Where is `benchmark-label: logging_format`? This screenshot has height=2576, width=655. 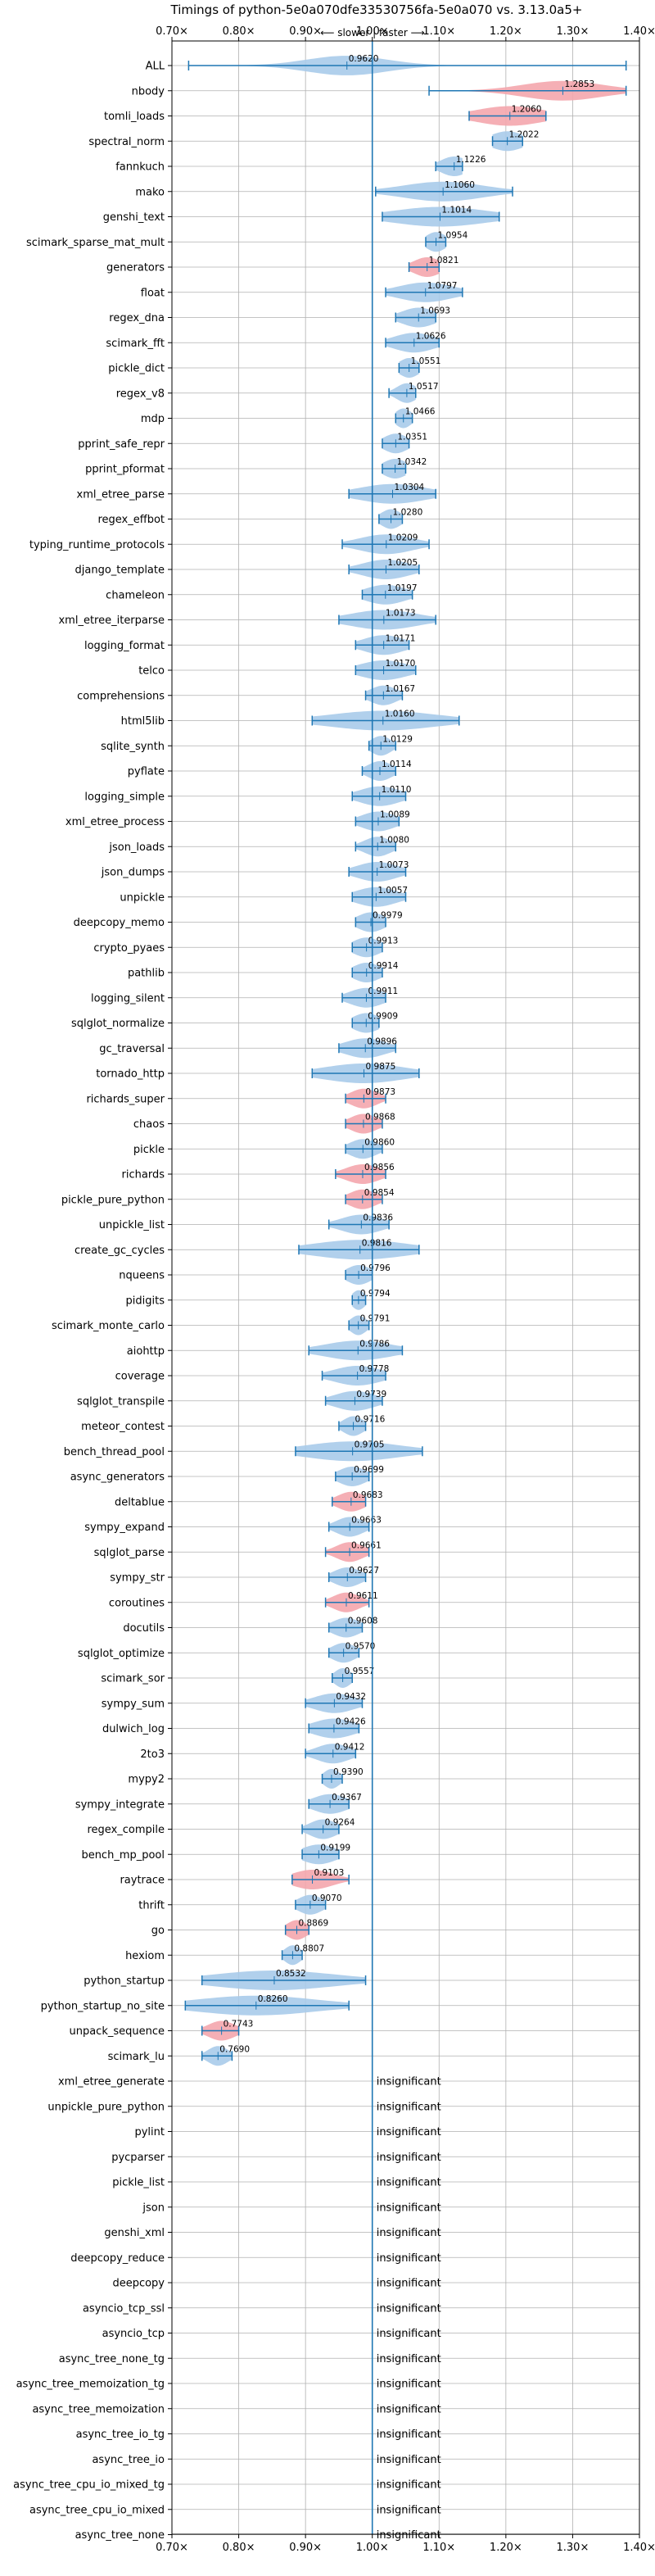 benchmark-label: logging_format is located at coordinates (124, 646).